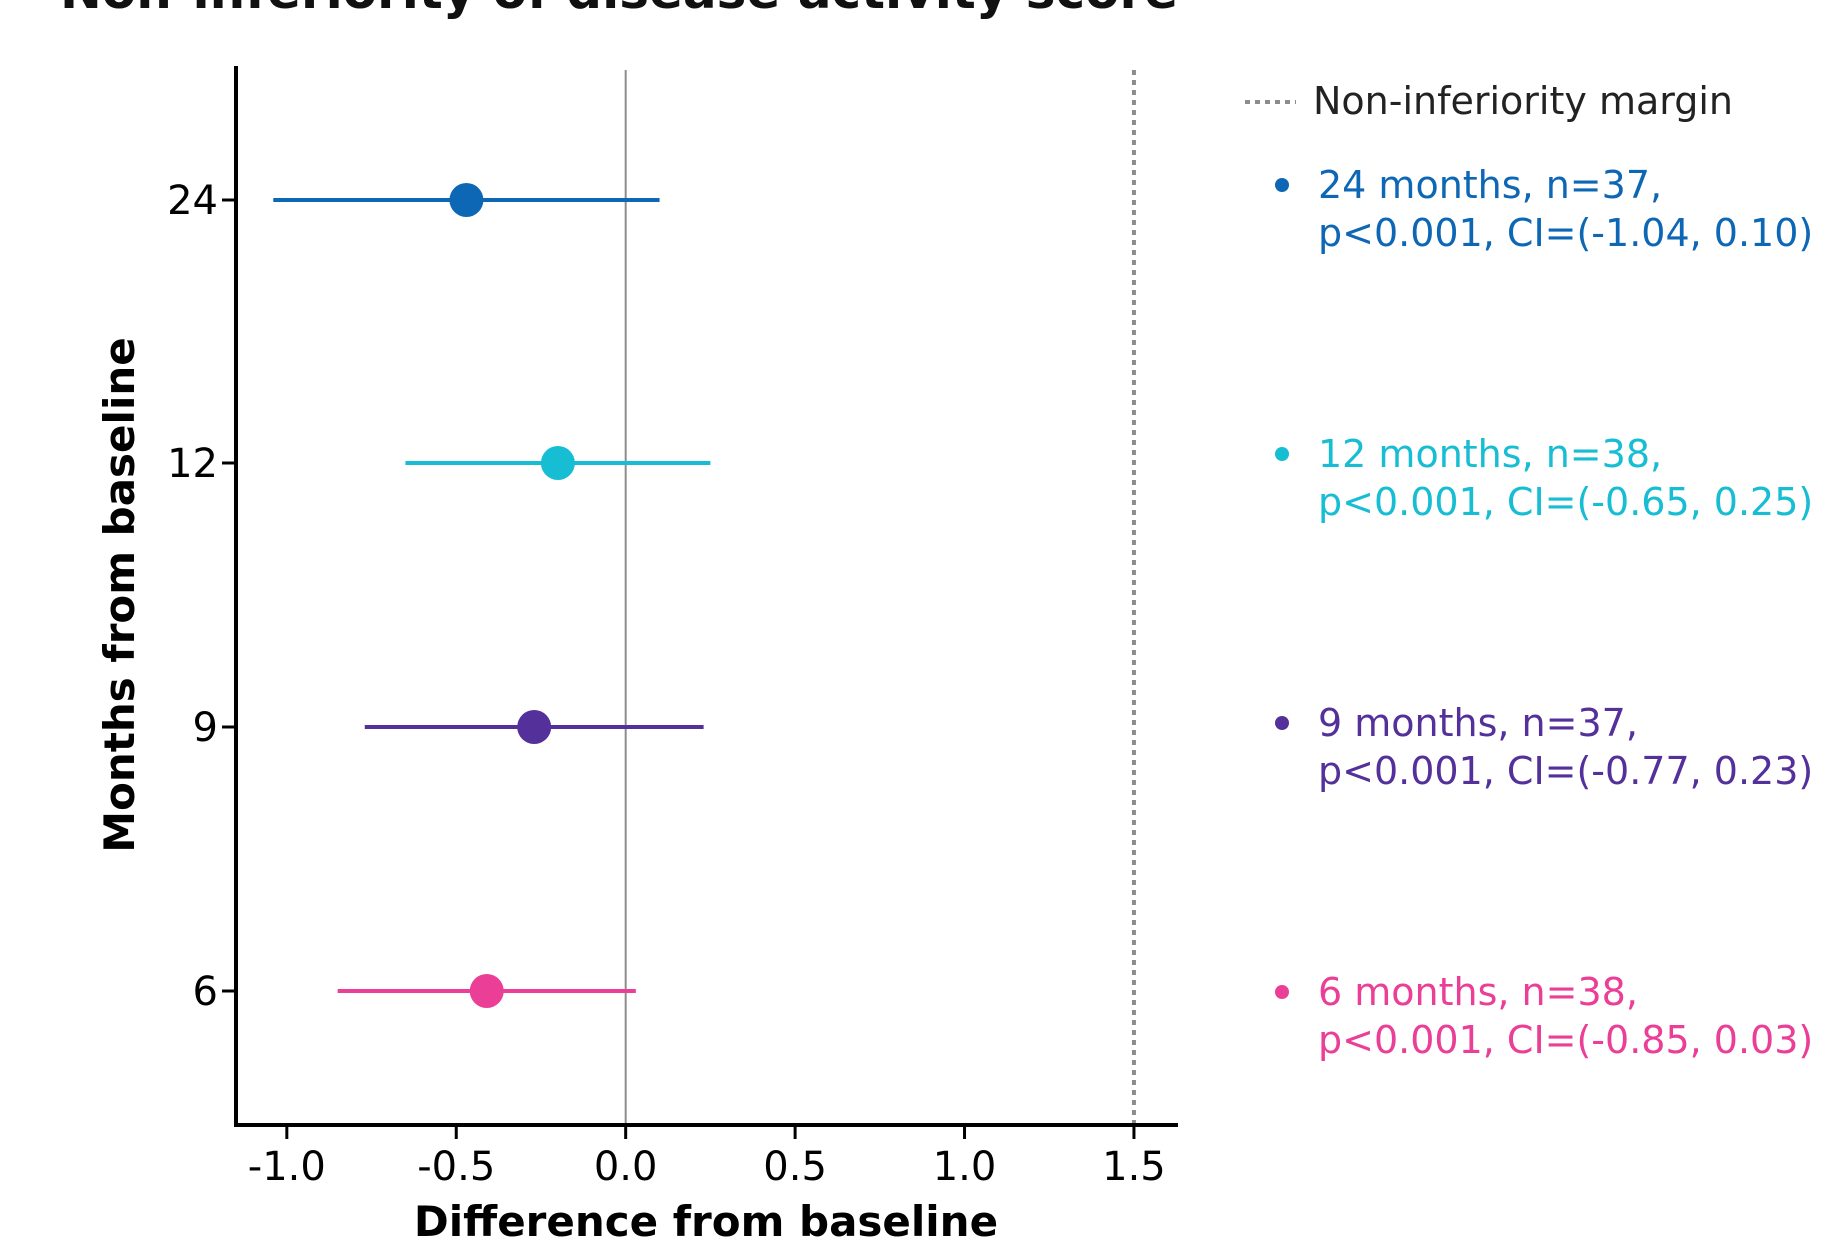 This screenshot has width=1829, height=1237. Describe the element at coordinates (1282, 992) in the screenshot. I see `legend-swatch-6-months` at that location.